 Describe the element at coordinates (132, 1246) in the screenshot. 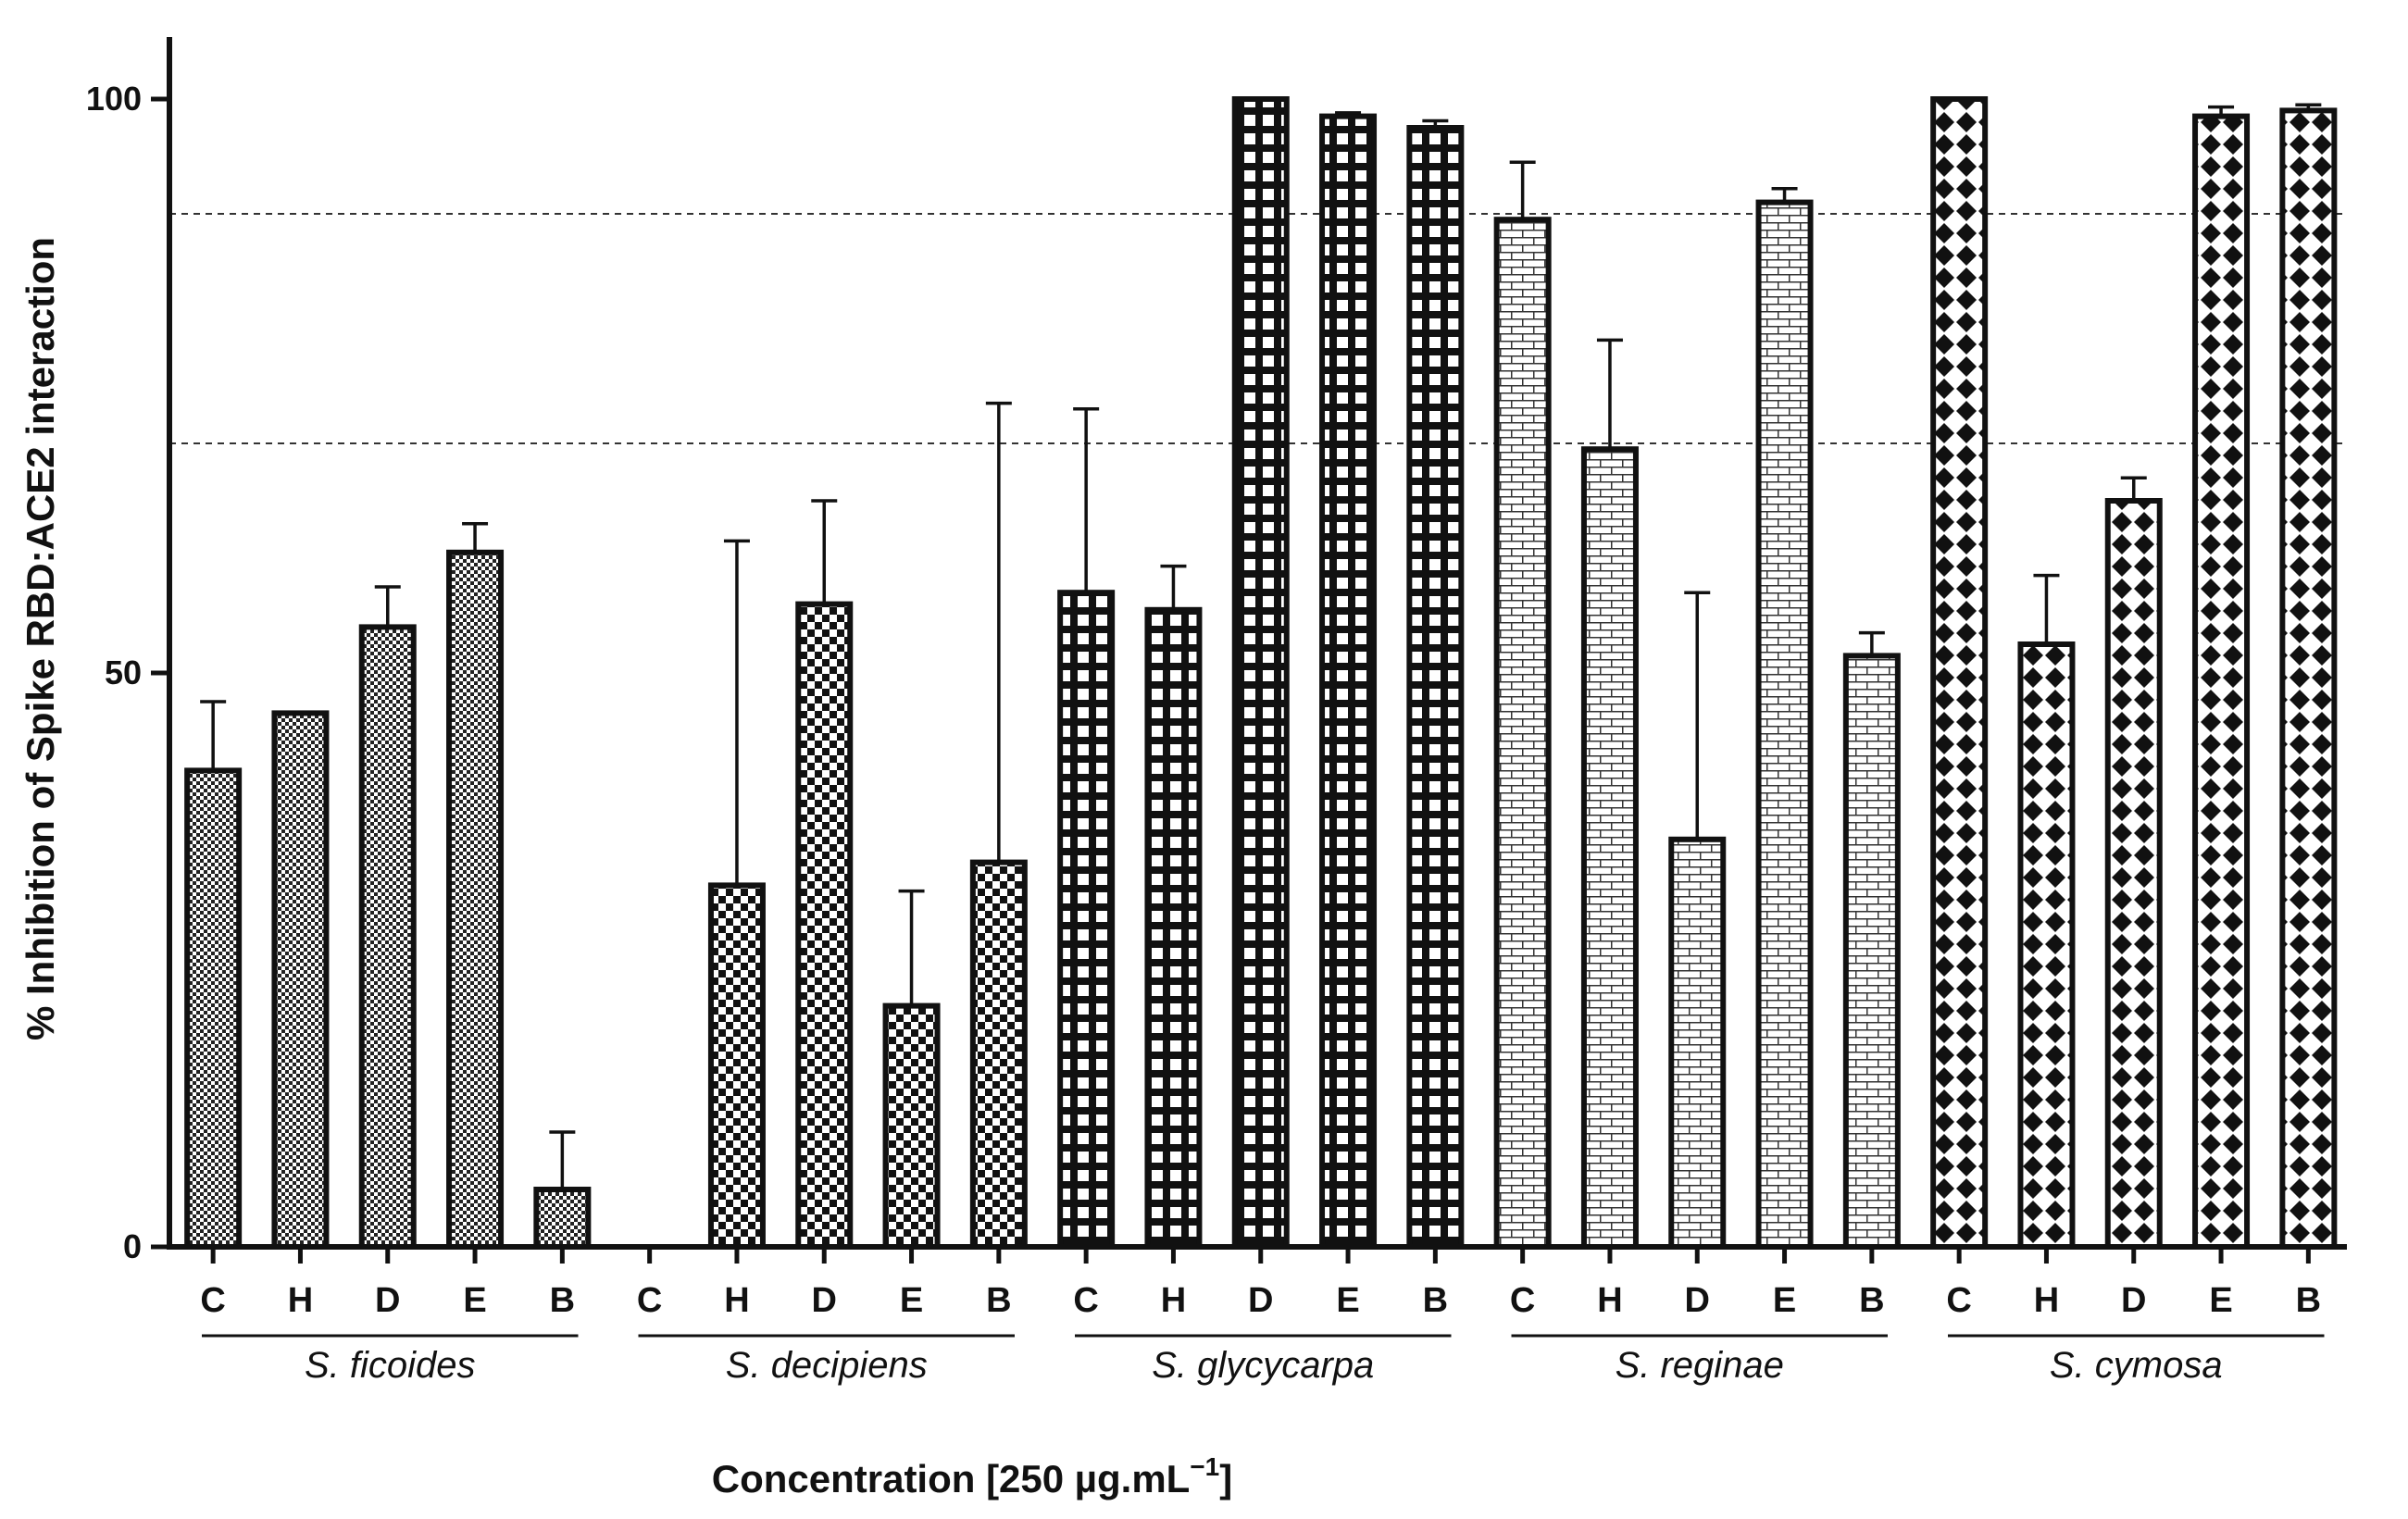

I see `y-tick-label: 0` at that location.